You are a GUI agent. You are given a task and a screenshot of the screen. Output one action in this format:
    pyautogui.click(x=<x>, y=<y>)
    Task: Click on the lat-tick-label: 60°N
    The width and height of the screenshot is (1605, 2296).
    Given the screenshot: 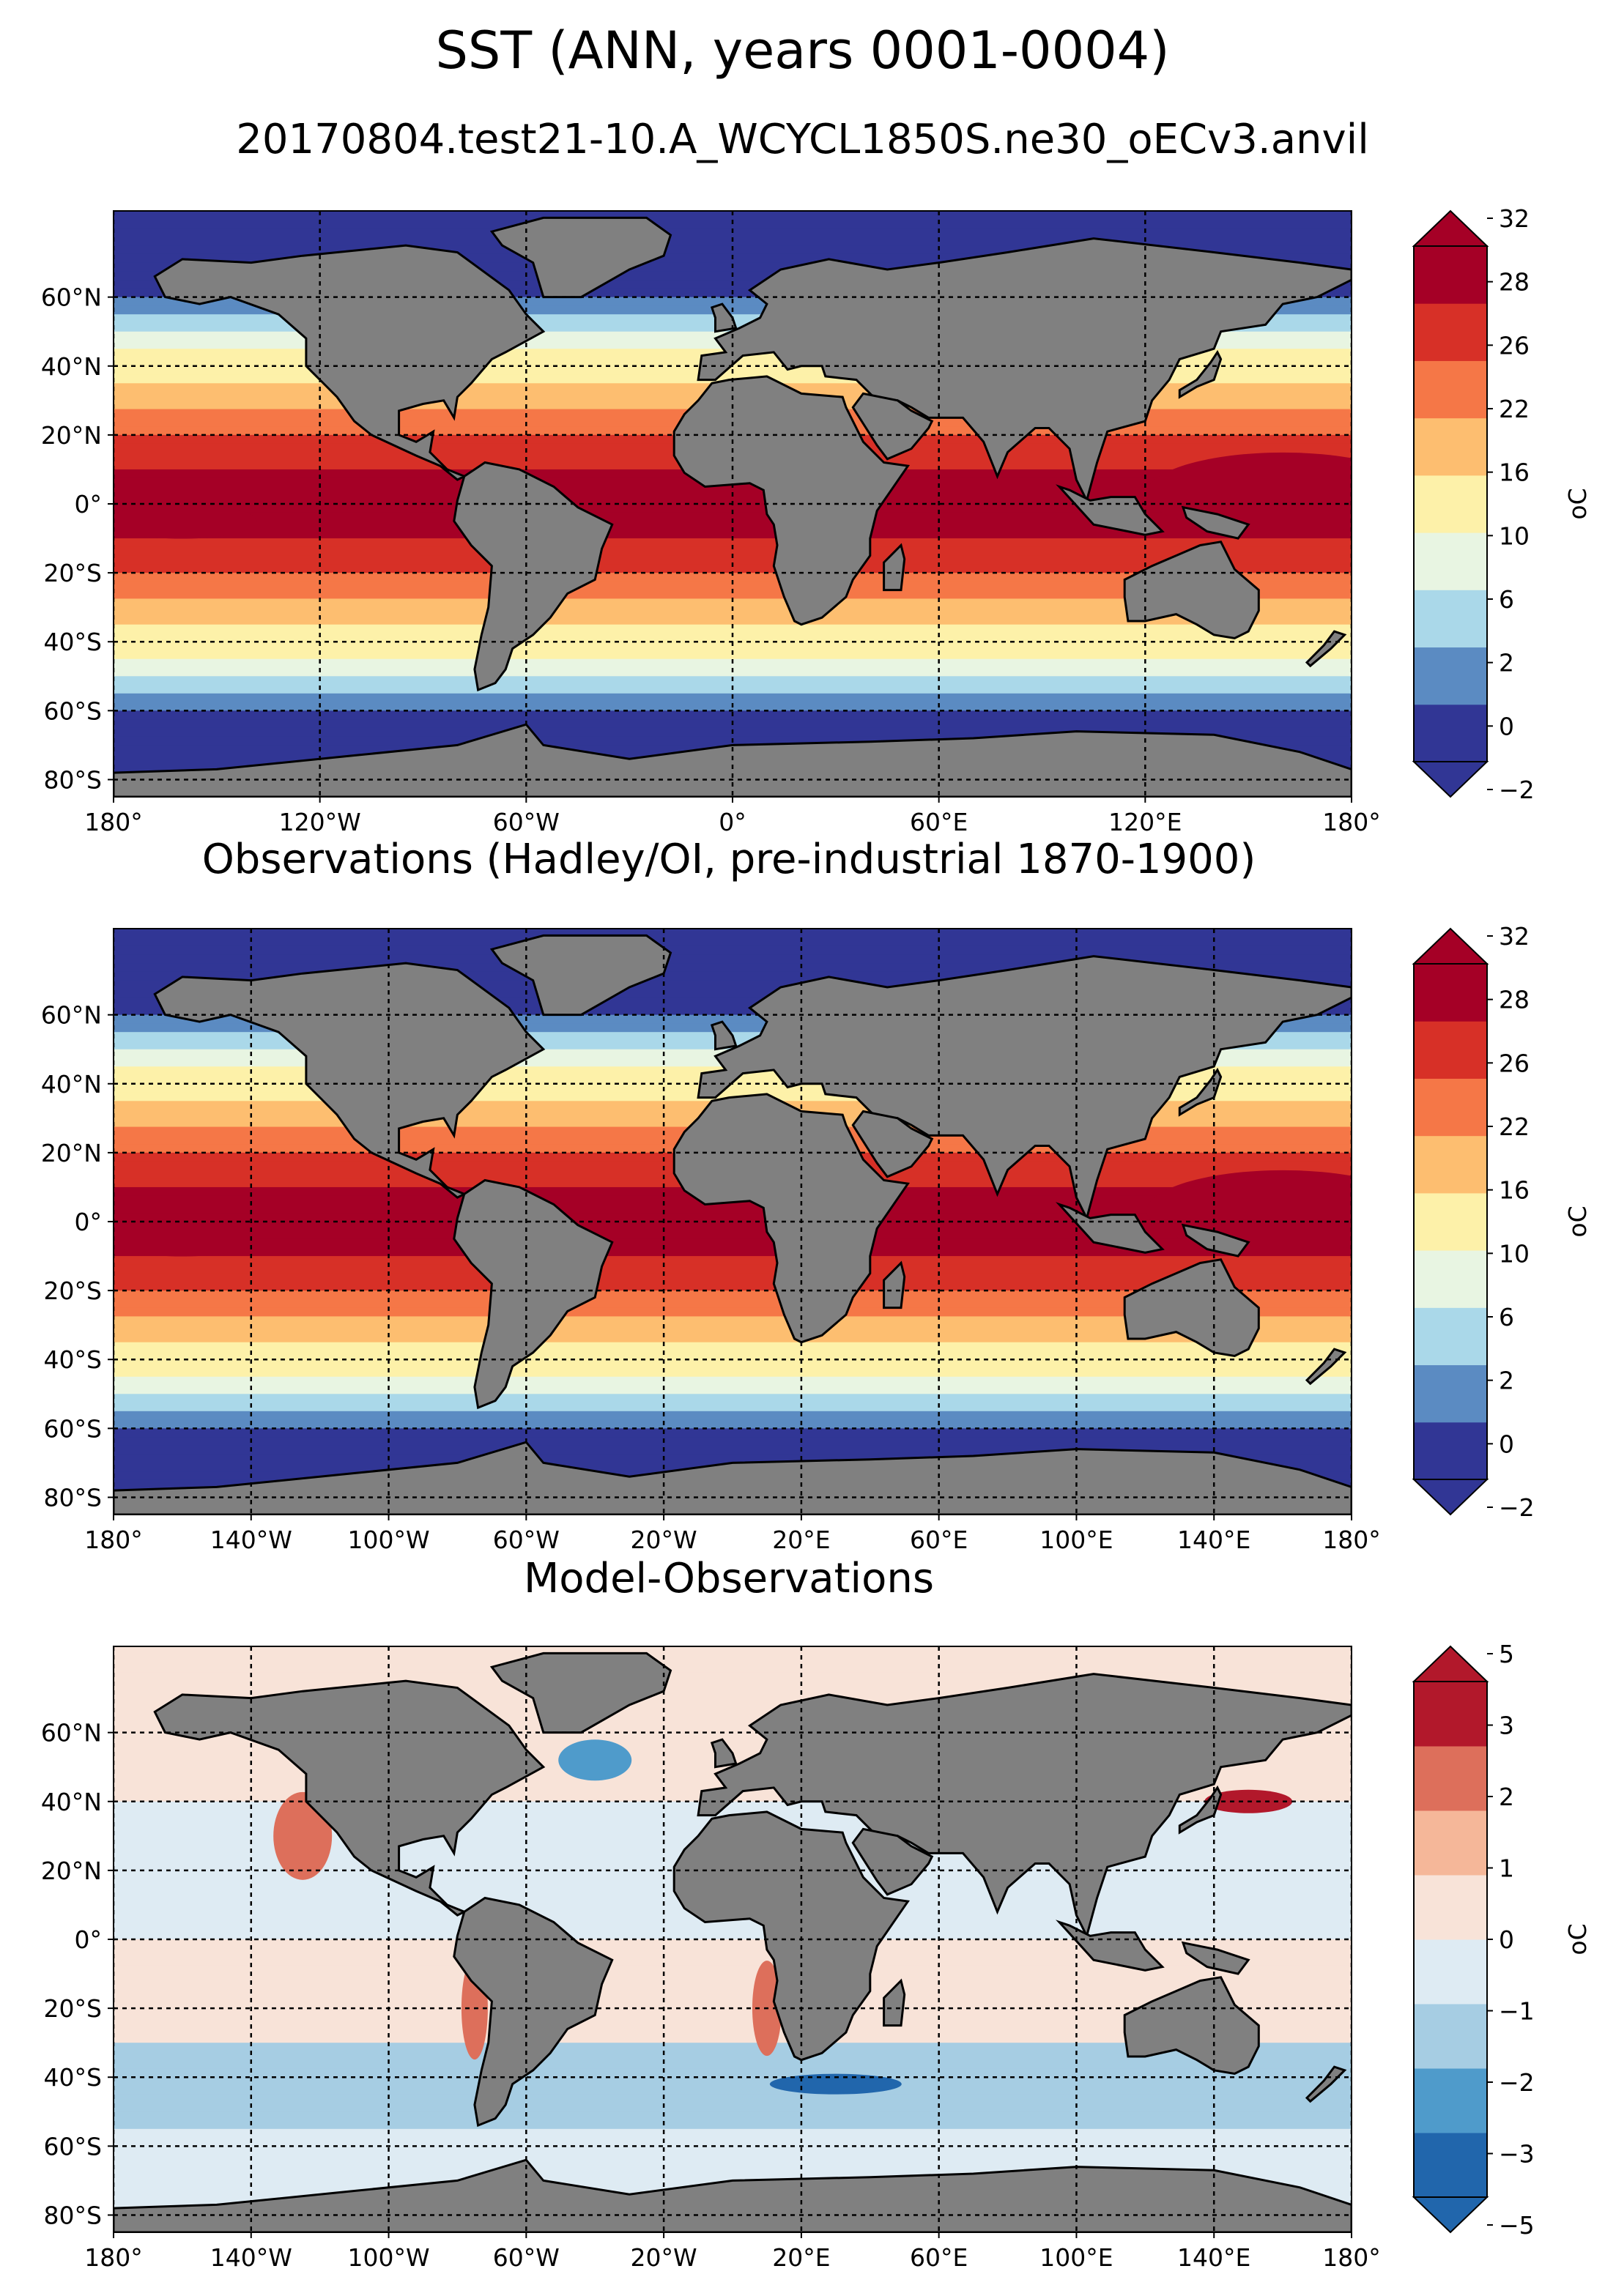 What is the action you would take?
    pyautogui.click(x=71, y=297)
    